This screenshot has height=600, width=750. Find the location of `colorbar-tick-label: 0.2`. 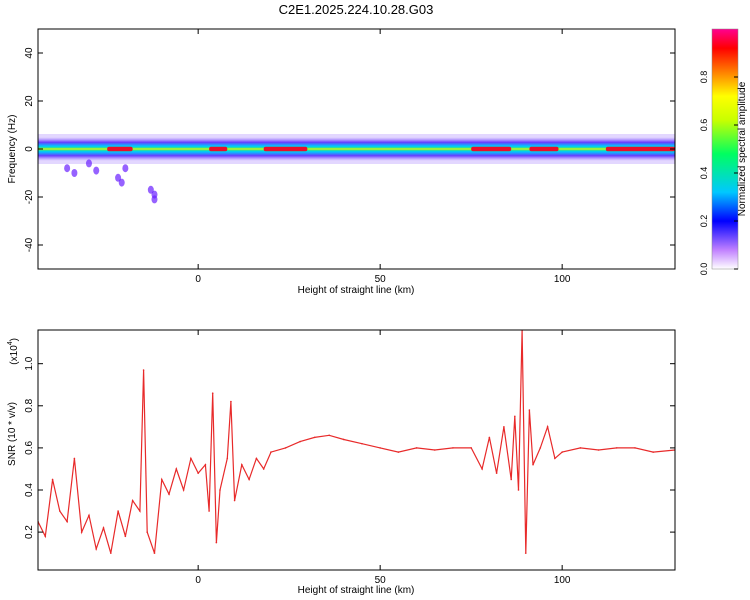

colorbar-tick-label: 0.2 is located at coordinates (704, 221).